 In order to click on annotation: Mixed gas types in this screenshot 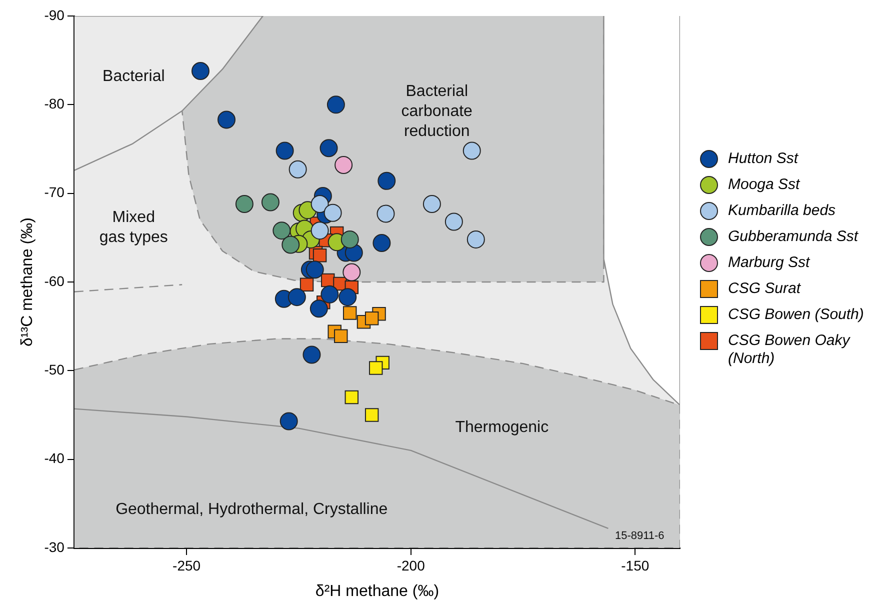, I will do `click(133, 228)`.